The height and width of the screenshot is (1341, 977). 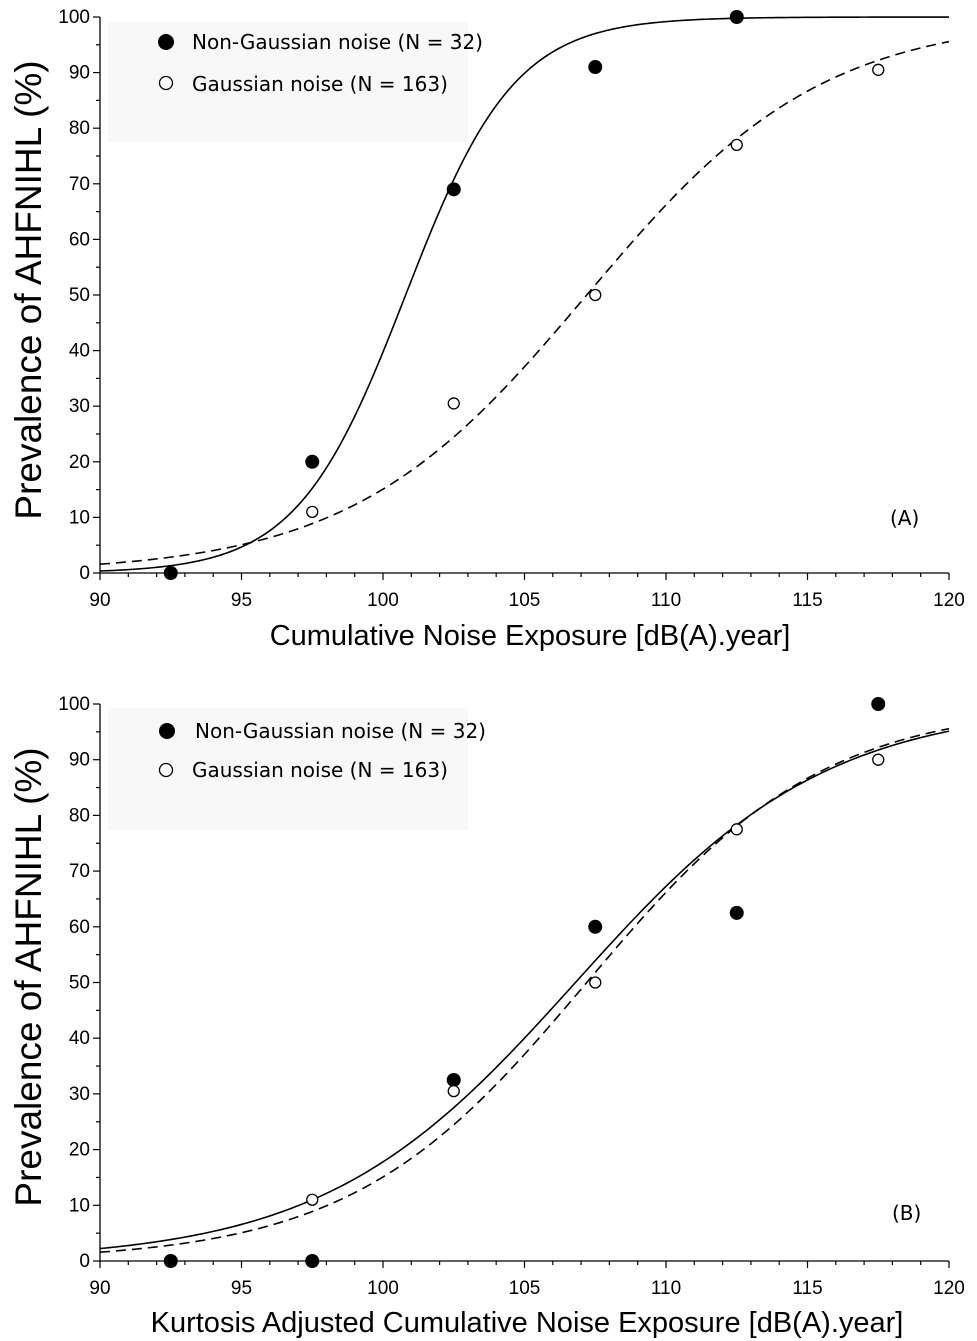 I want to click on panel-label: (A), so click(x=904, y=518).